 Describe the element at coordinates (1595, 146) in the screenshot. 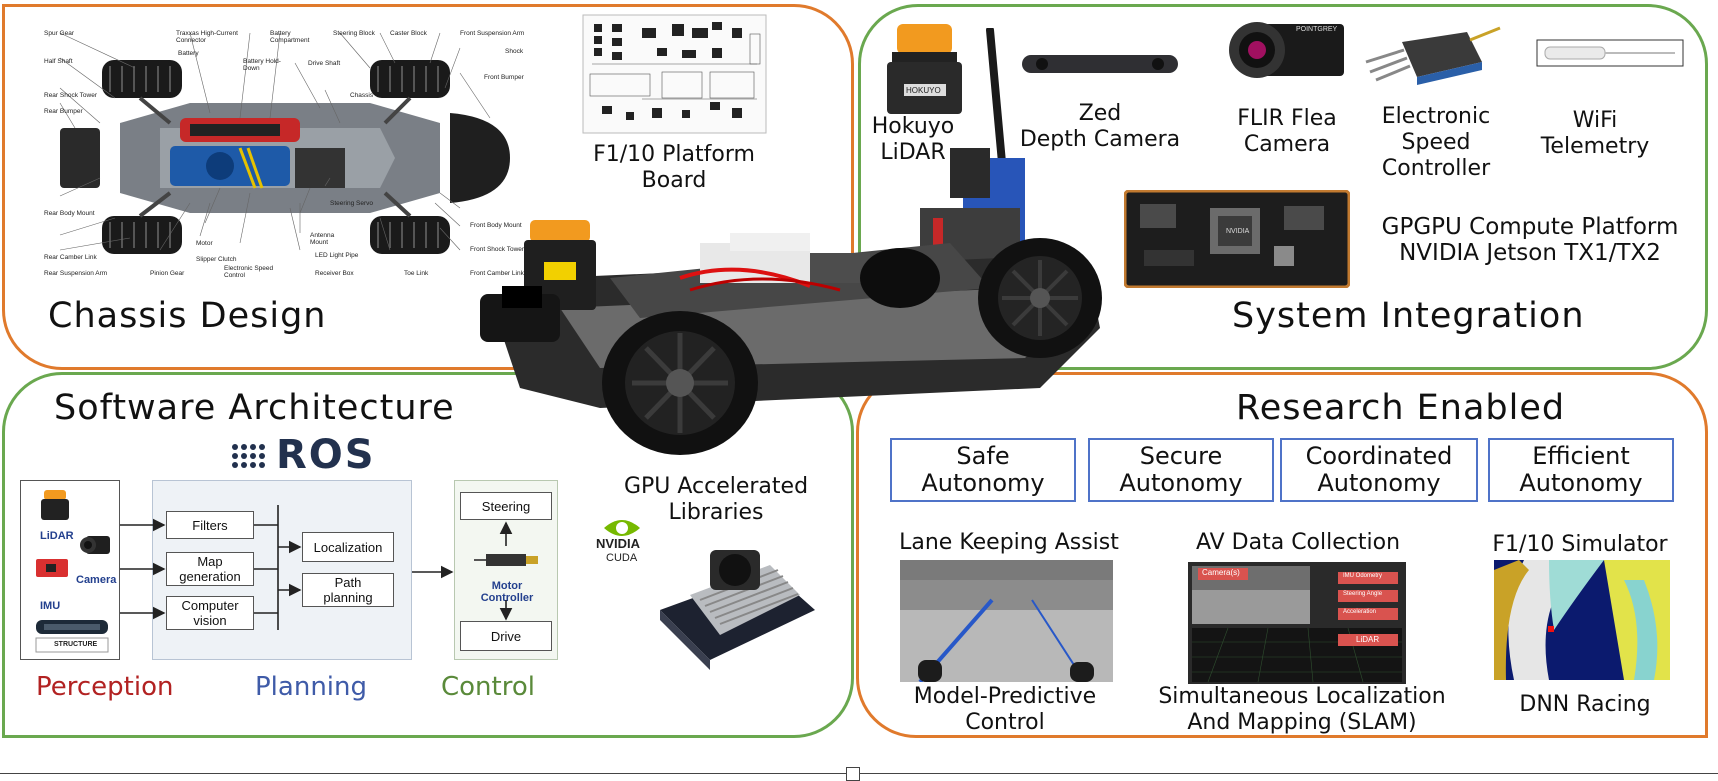

I see `system-component-label-line: Telemetry` at that location.